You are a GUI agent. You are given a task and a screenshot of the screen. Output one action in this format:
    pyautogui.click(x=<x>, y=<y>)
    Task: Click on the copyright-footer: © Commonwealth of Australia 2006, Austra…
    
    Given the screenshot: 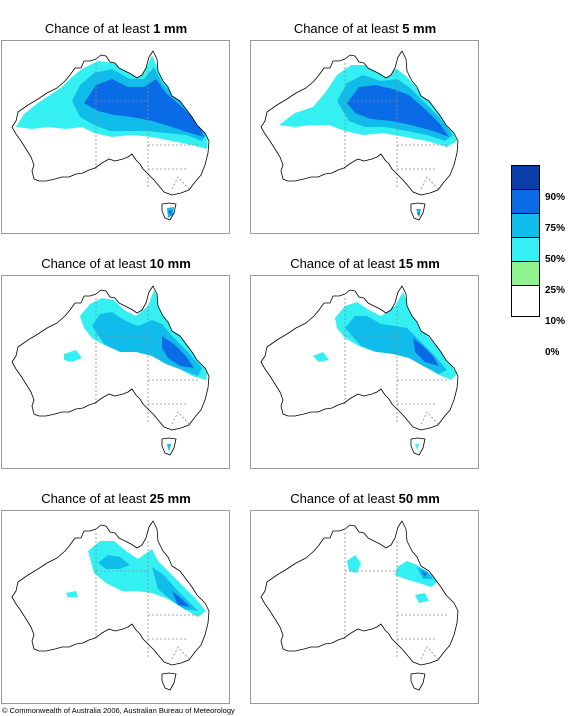 What is the action you would take?
    pyautogui.click(x=118, y=710)
    